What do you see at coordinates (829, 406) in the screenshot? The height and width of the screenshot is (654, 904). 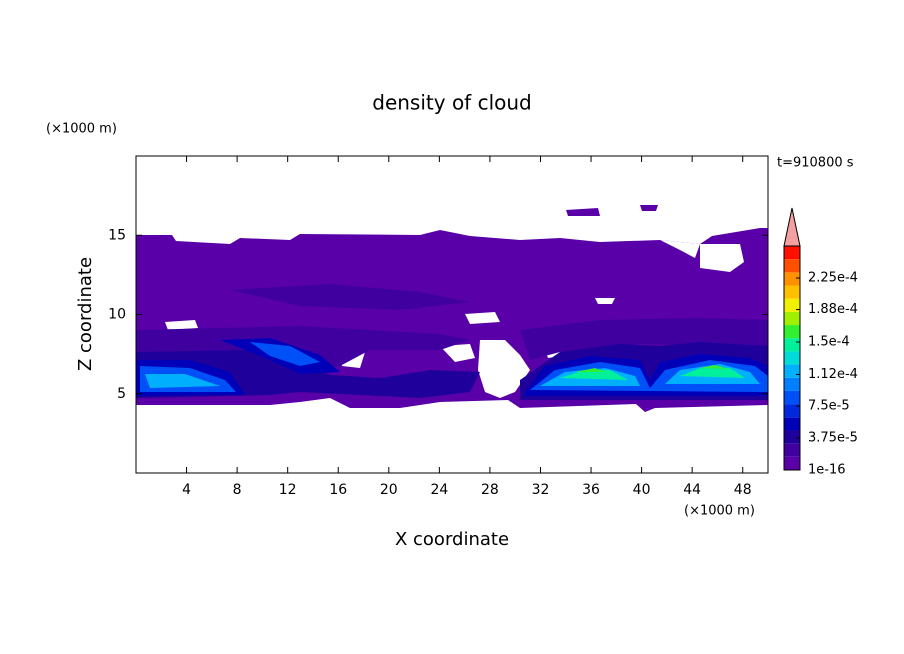 I see `colorbar-tick-label: 7.5e-5` at bounding box center [829, 406].